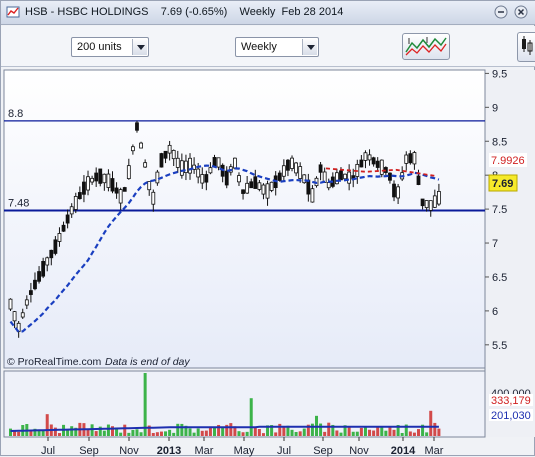 This screenshot has height=457, width=535. Describe the element at coordinates (403, 451) in the screenshot. I see `time-tick-label: 2014` at that location.